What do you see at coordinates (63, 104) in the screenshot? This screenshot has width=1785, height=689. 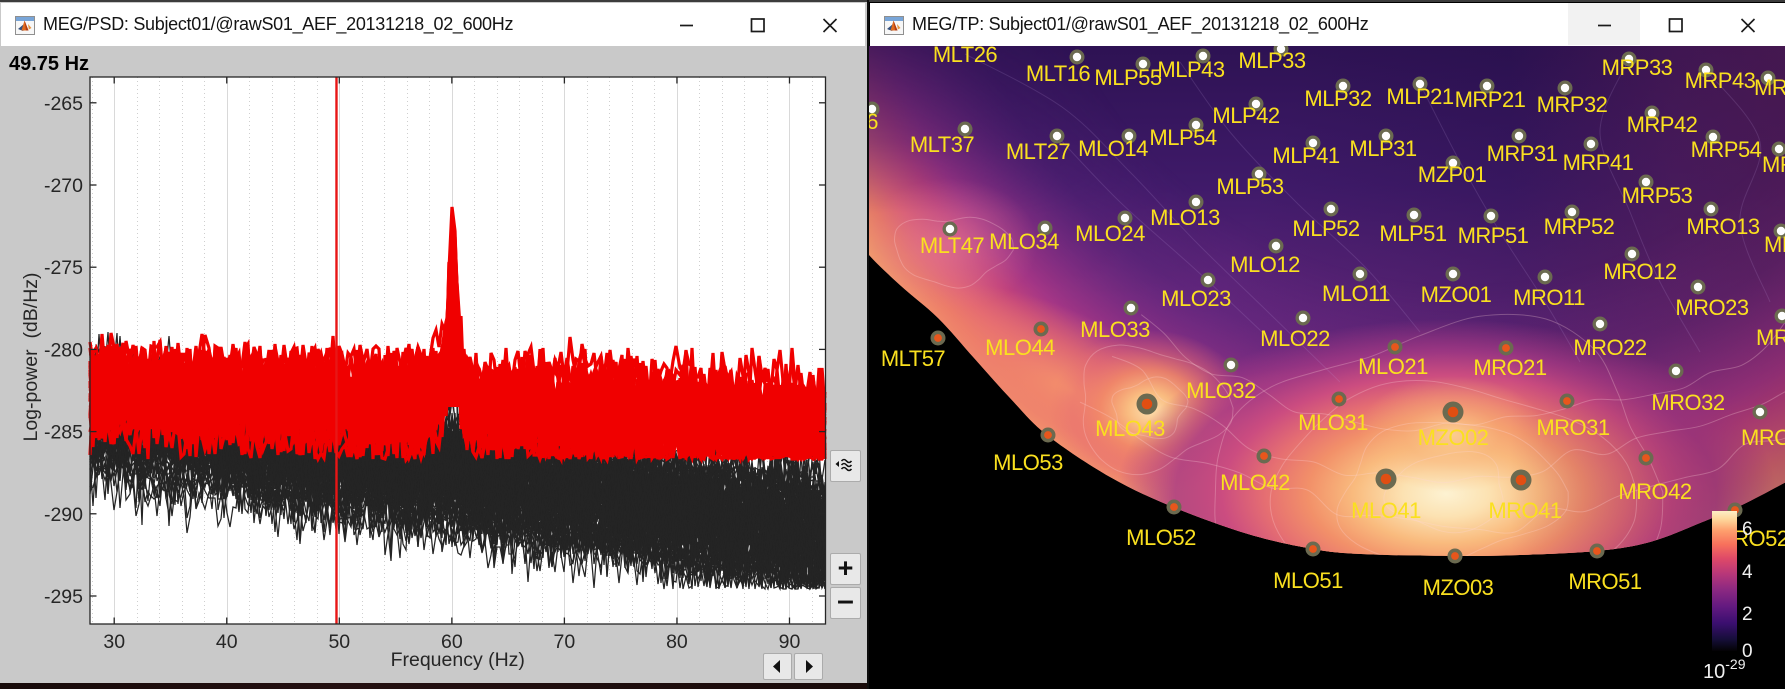 I see `svg-text: -265` at bounding box center [63, 104].